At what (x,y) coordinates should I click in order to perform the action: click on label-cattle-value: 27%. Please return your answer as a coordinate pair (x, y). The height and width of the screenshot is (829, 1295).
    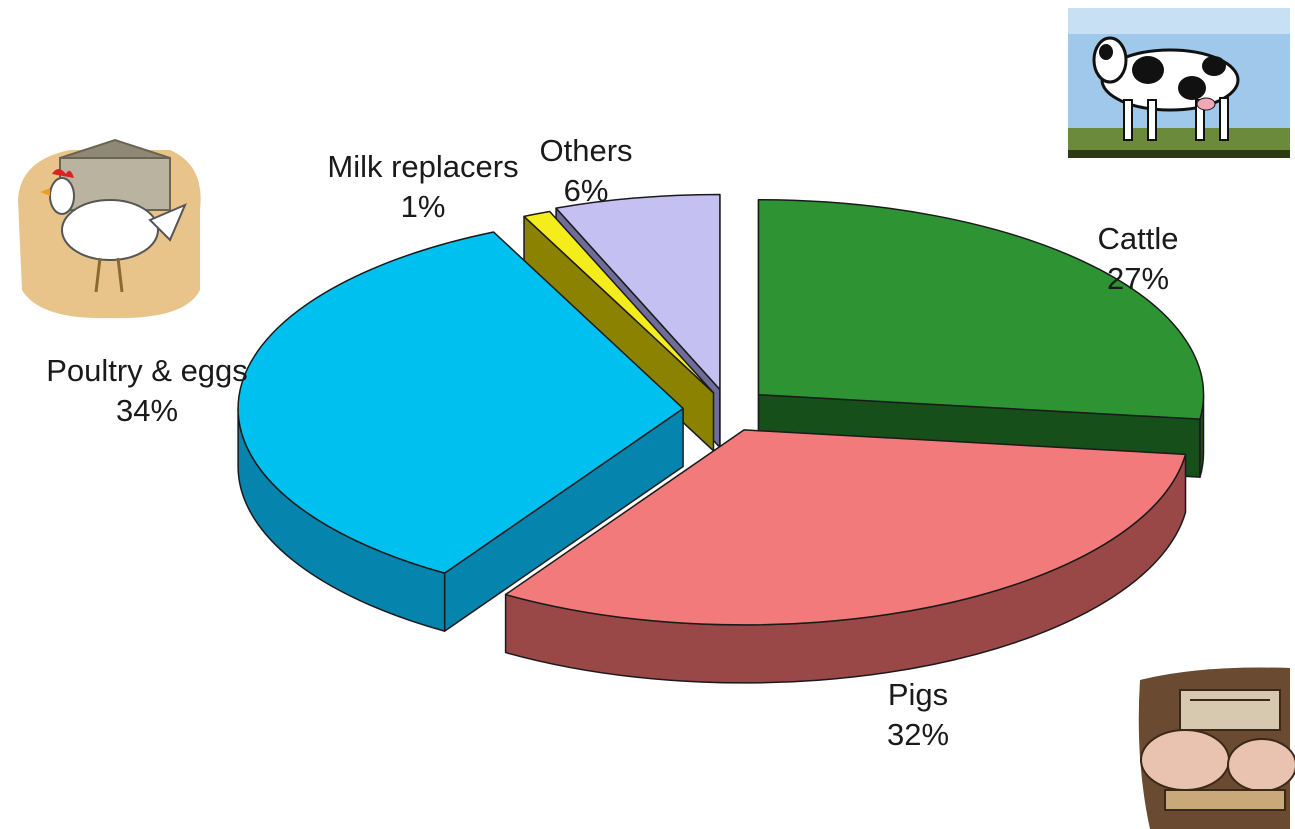
    Looking at the image, I should click on (1138, 278).